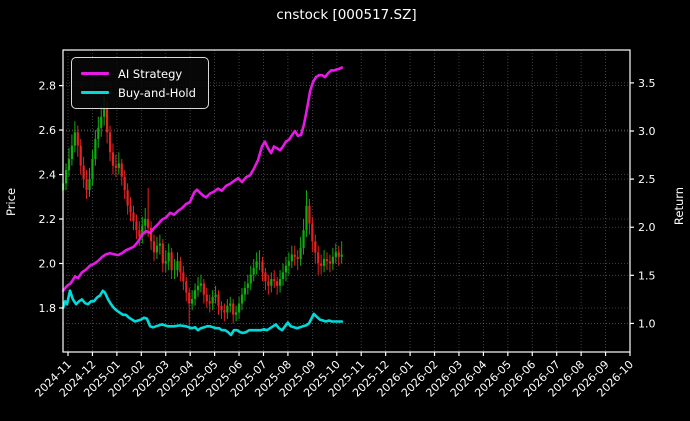 This screenshot has height=421, width=690. What do you see at coordinates (48, 219) in the screenshot?
I see `price-tick-label: 2.2` at bounding box center [48, 219].